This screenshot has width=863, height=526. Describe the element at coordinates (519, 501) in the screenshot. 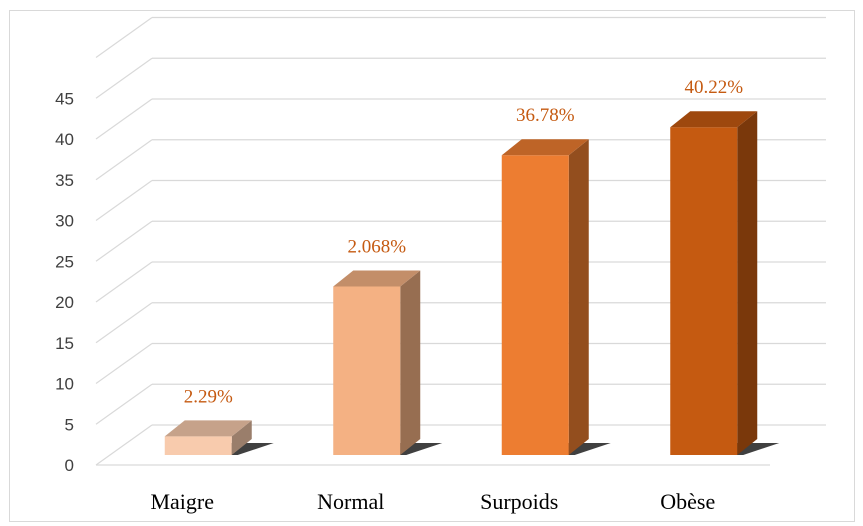

I see `x-category-label: Surpoids` at that location.